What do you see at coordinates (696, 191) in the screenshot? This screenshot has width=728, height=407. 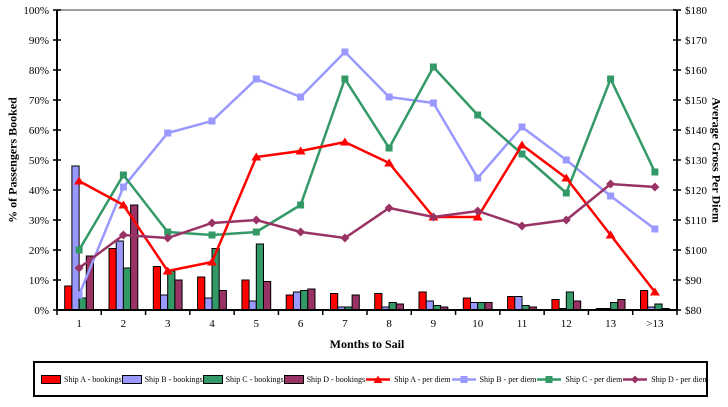 I see `right-tick-label: $120` at bounding box center [696, 191].